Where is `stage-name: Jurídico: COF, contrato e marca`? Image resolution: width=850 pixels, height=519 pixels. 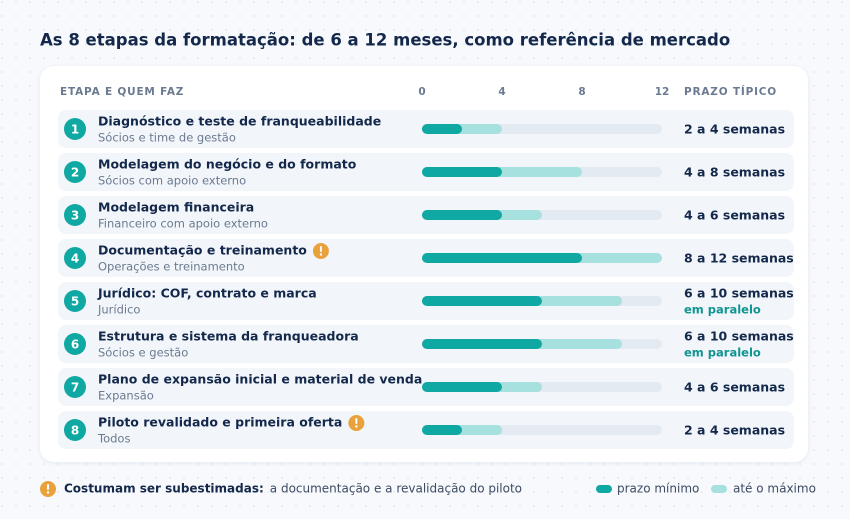
stage-name: Jurídico: COF, contrato e marca is located at coordinates (207, 293).